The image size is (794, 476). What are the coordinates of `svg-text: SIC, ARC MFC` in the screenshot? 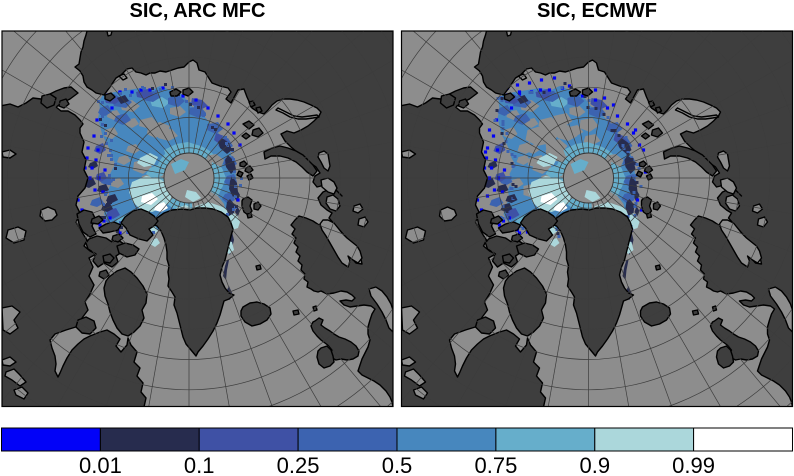 It's located at (198, 11).